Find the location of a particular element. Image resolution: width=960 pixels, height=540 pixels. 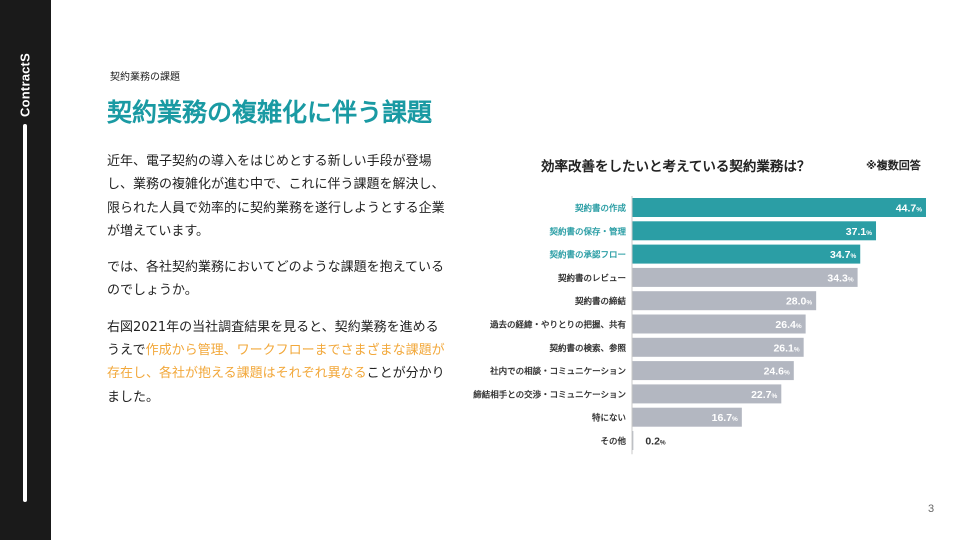

chart-note: ※複数回答 is located at coordinates (893, 165).